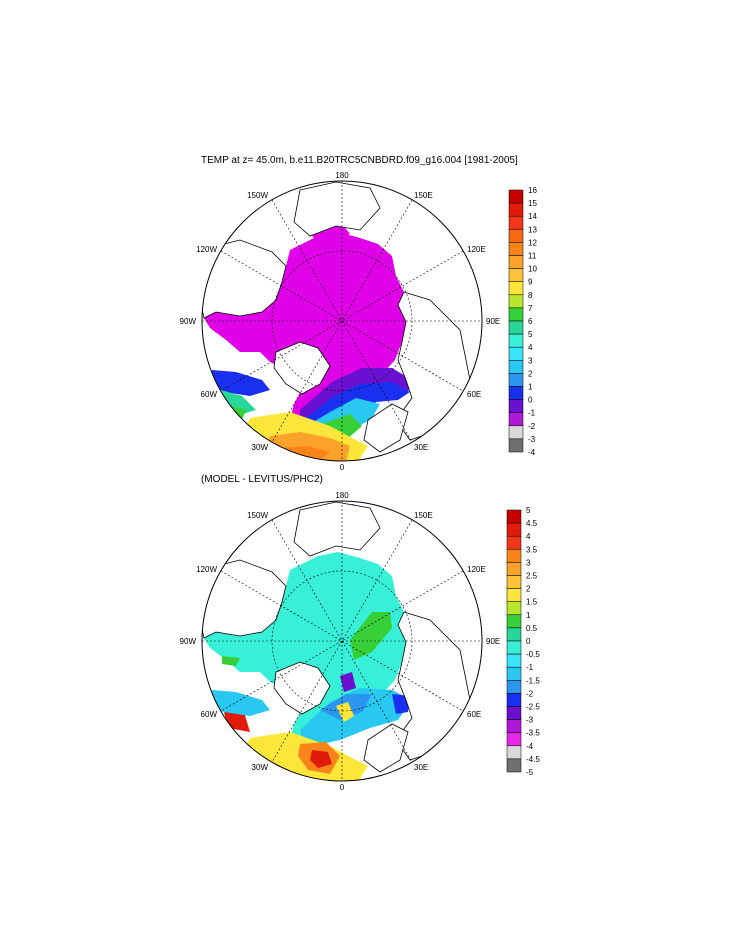  What do you see at coordinates (493, 321) in the screenshot?
I see `p1-lbl-90e: 90E` at bounding box center [493, 321].